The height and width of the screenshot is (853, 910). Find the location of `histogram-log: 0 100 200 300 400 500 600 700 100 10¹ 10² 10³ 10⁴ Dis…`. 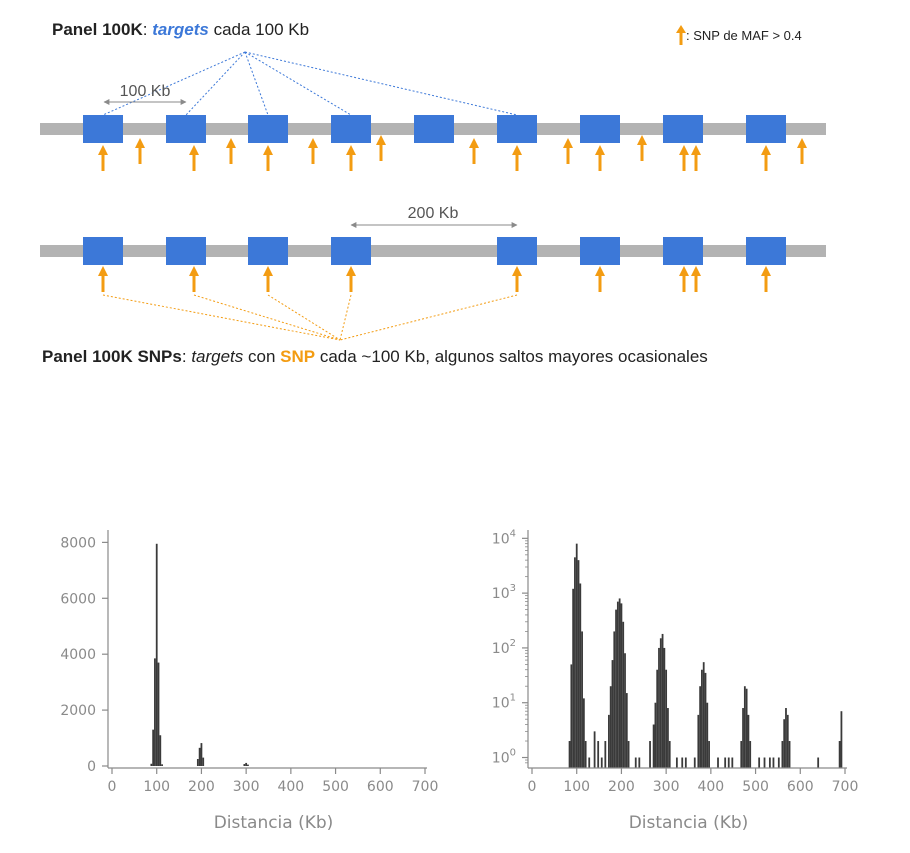

histogram-log: 0 100 200 300 400 500 600 700 100 10¹ 10² 10³ 10⁴ Dis… is located at coordinates (675, 680).